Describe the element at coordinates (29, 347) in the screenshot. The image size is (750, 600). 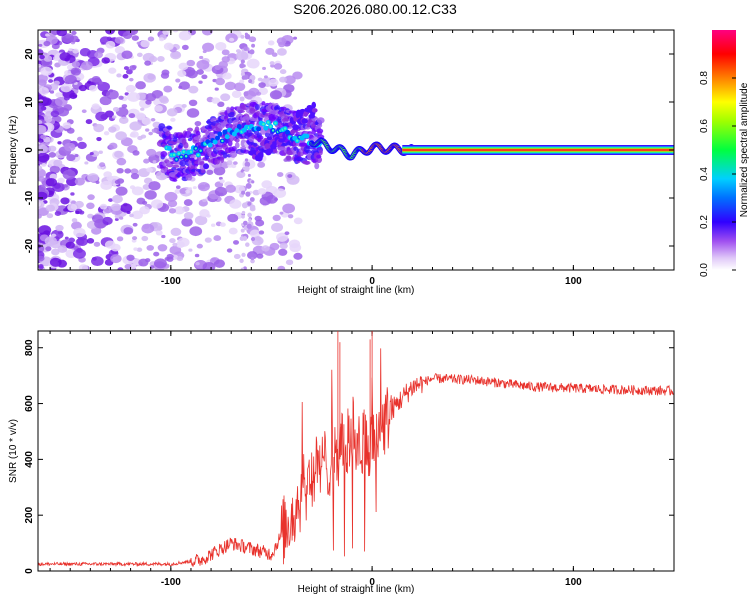
I see `y-tick-label: 800` at that location.